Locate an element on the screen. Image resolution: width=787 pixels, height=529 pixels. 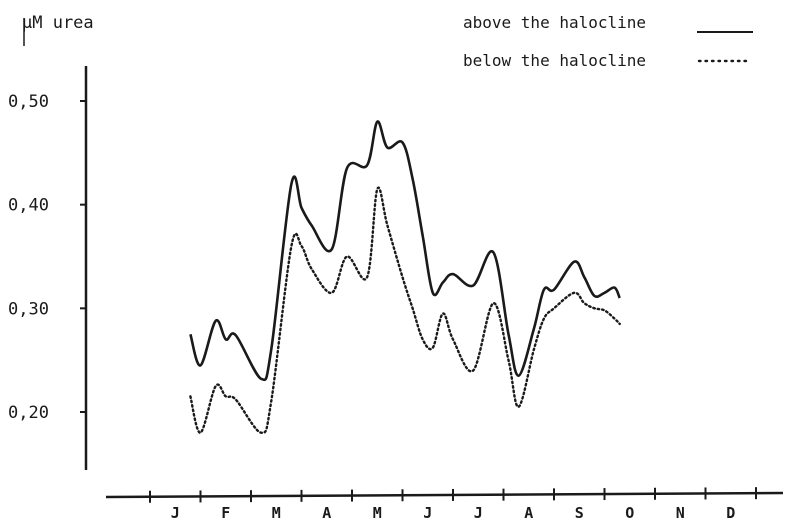
x-tick-label: O is located at coordinates (629, 513).